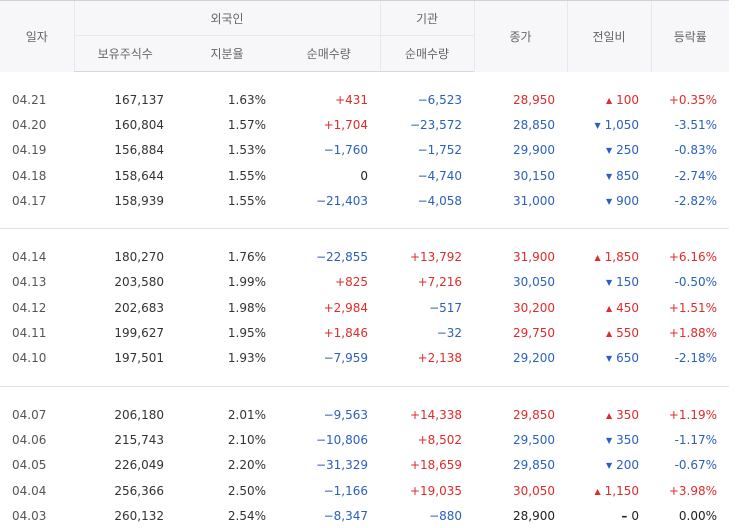  Describe the element at coordinates (227, 282) in the screenshot. I see `share-cell: 1.99%` at that location.